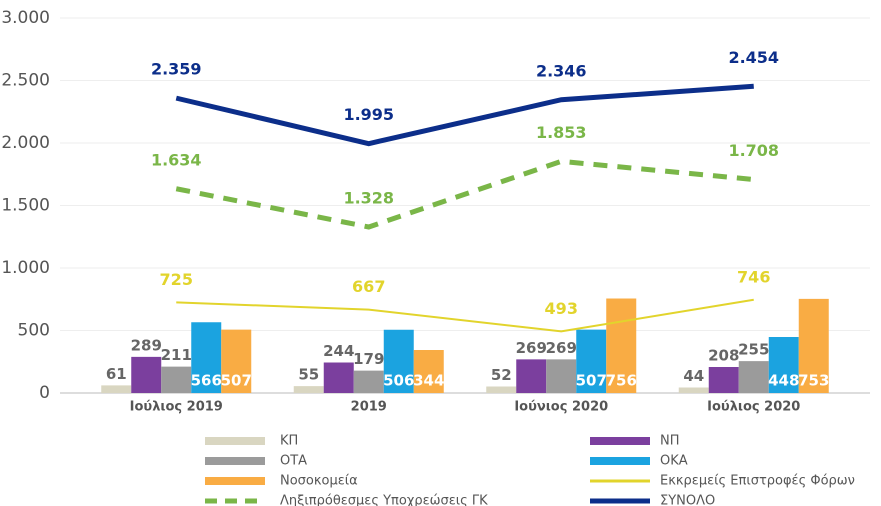 The width and height of the screenshot is (881, 506). Describe the element at coordinates (561, 407) in the screenshot. I see `x-tick-label: Ιούνιος 2020` at that location.